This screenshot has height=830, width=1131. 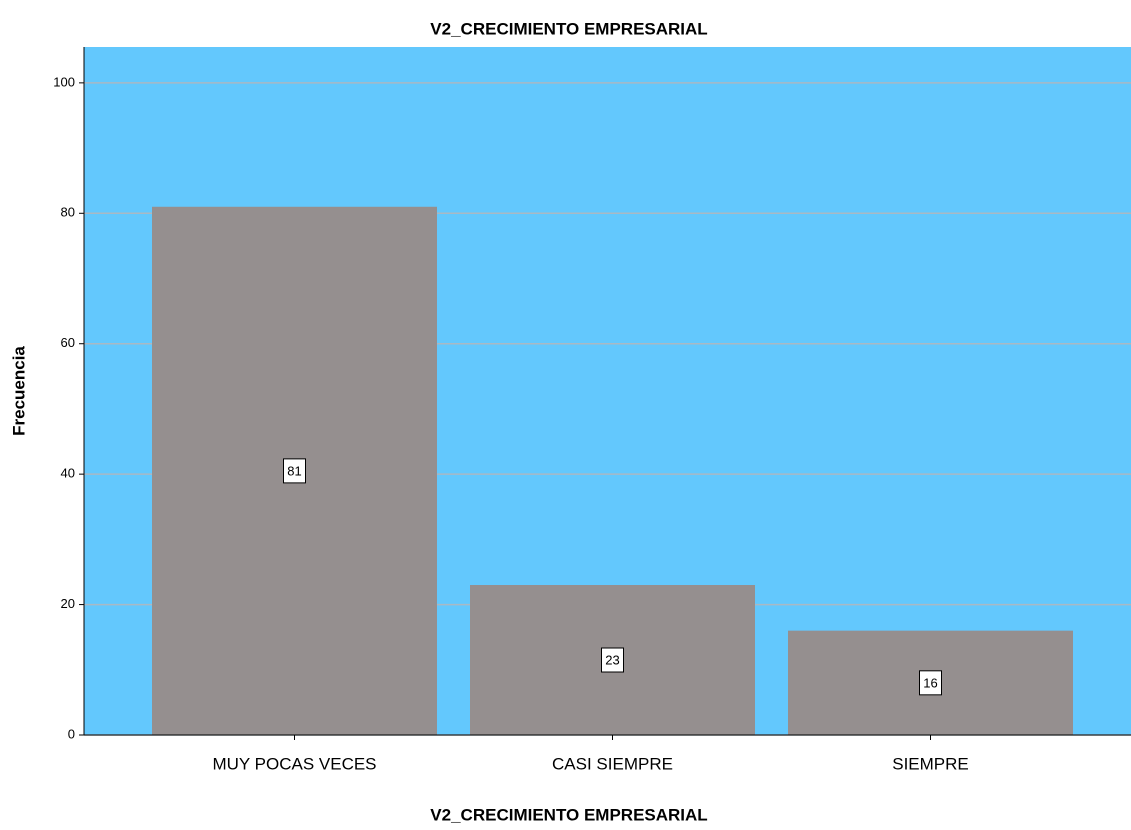 What do you see at coordinates (64, 81) in the screenshot?
I see `y-tick-label: 100` at bounding box center [64, 81].